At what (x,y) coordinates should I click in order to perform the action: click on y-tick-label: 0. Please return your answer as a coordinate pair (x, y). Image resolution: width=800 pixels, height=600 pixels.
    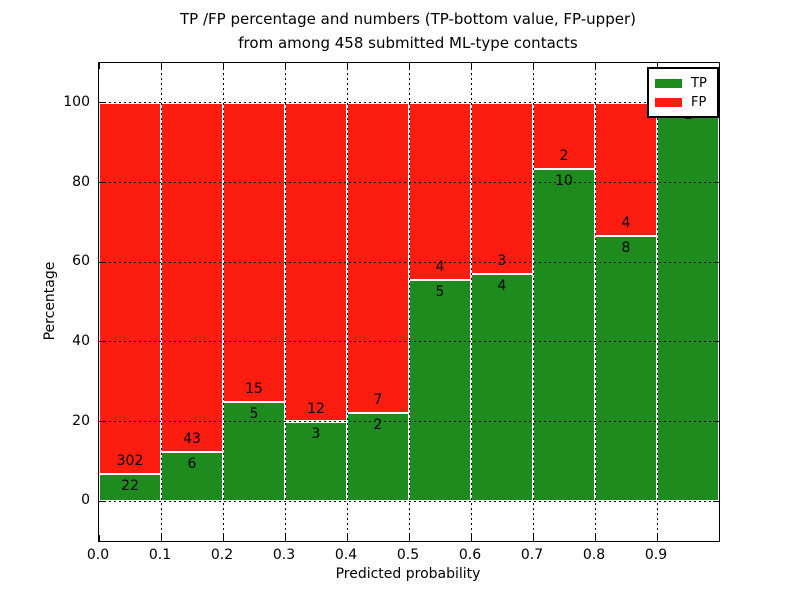
    Looking at the image, I should click on (85, 500).